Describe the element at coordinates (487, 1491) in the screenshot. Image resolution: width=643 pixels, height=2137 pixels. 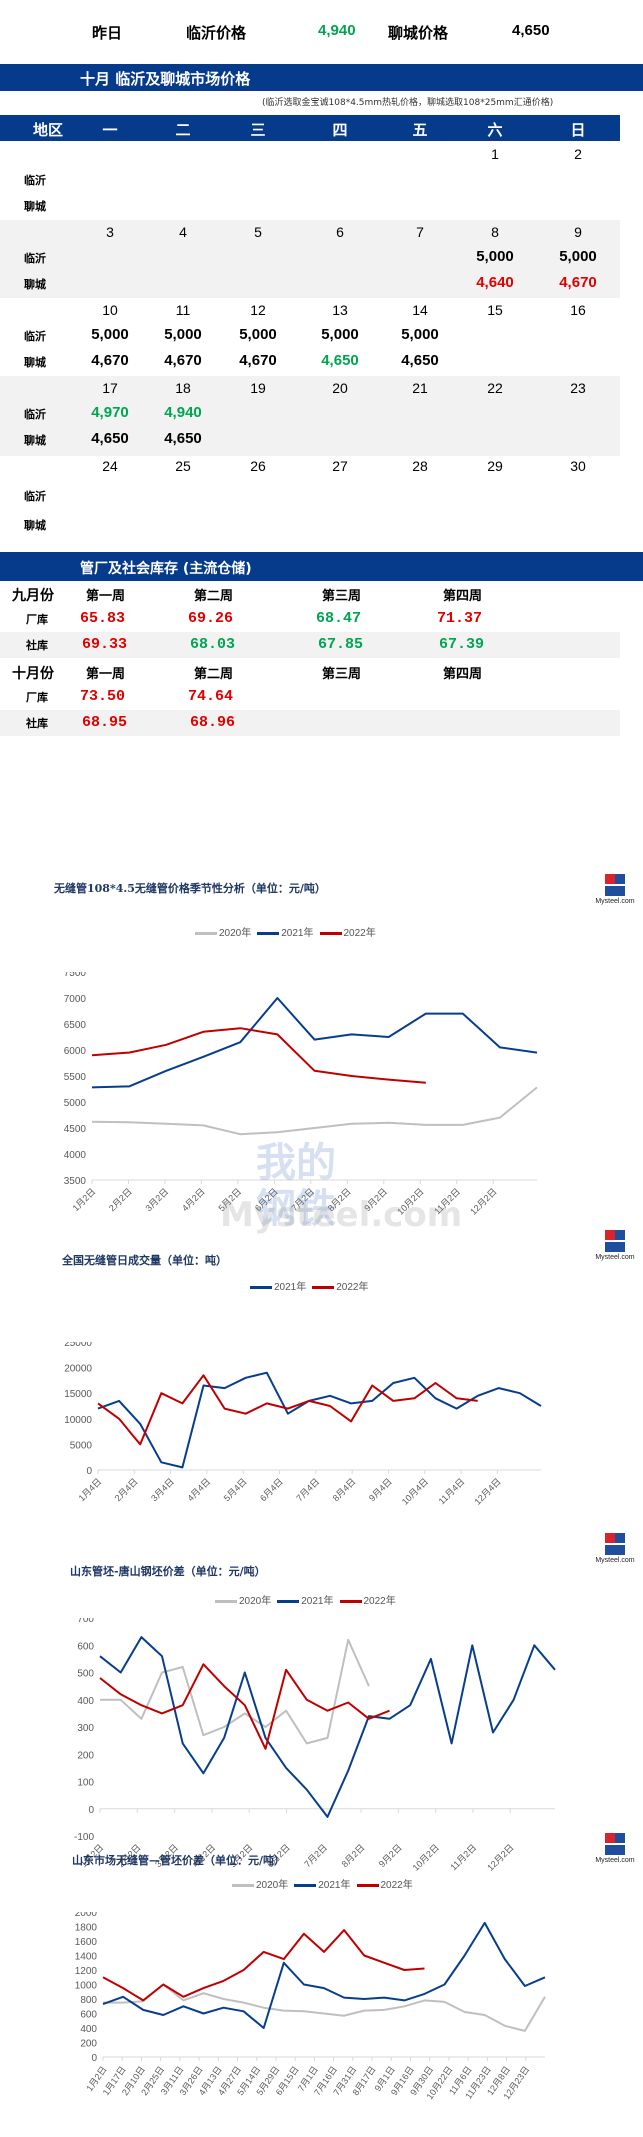
I see `x-tick-label: 12月4日` at that location.